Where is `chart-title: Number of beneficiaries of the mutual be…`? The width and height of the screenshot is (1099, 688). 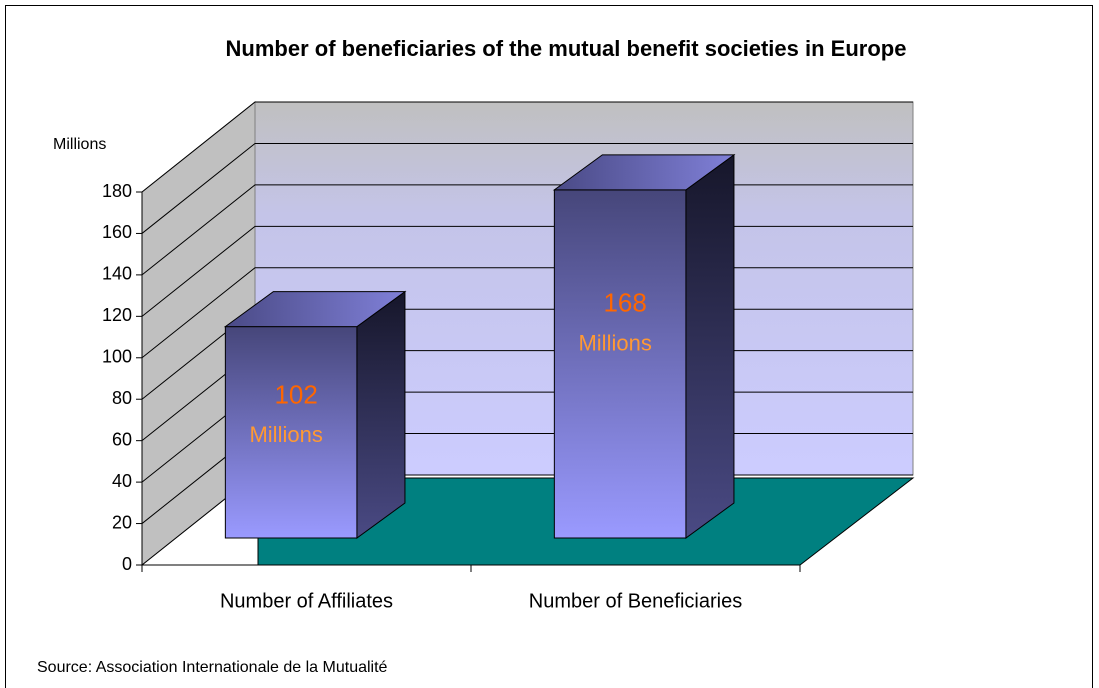
chart-title: Number of beneficiaries of the mutual be… is located at coordinates (566, 48).